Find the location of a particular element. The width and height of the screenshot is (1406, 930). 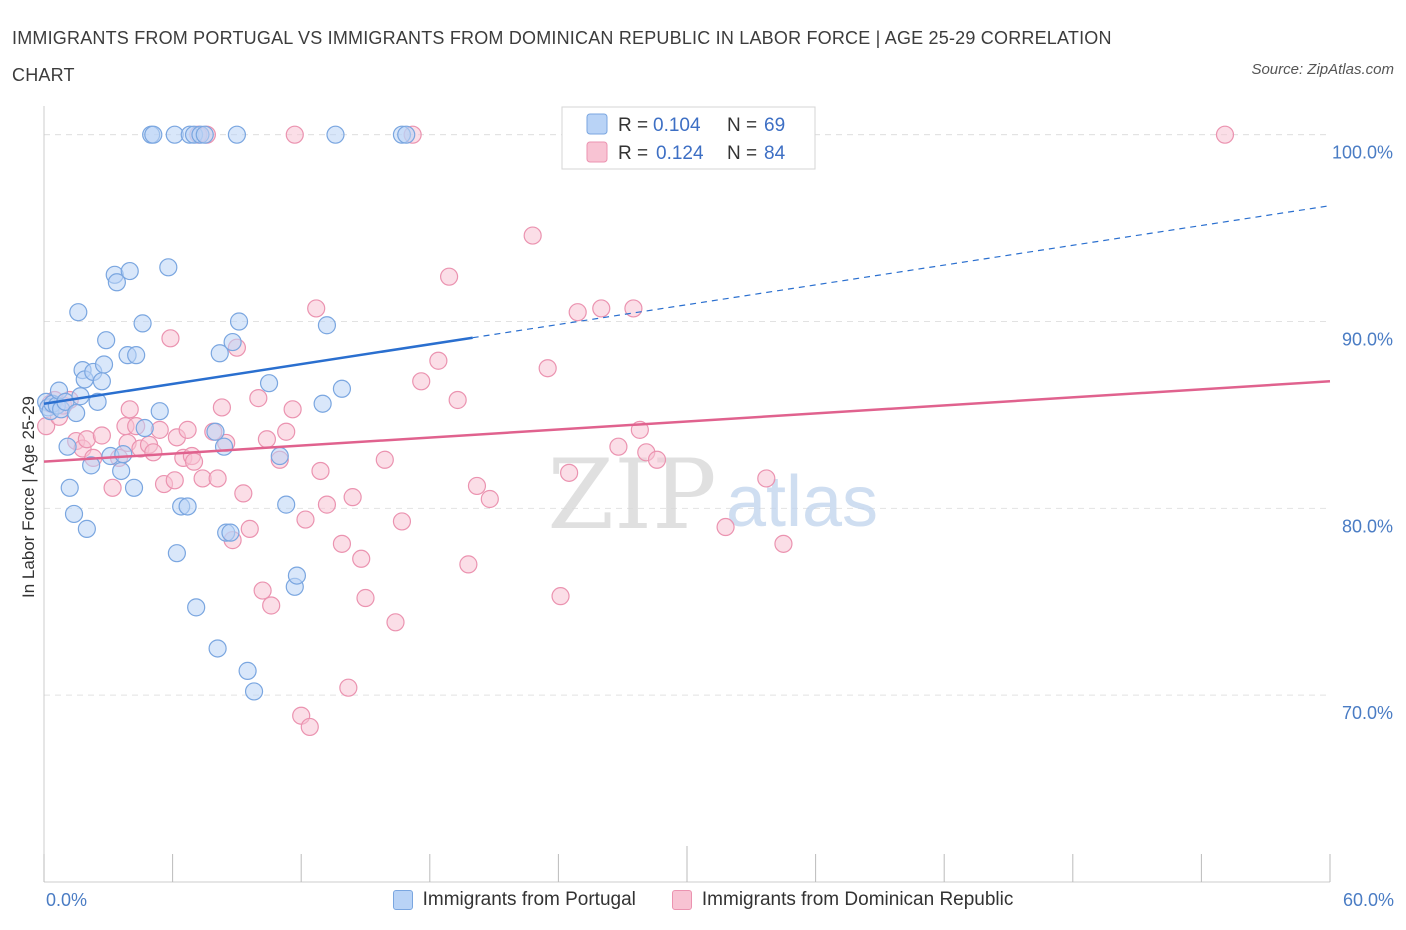

y-tick-label: 90.0% is located at coordinates (1367, 340).